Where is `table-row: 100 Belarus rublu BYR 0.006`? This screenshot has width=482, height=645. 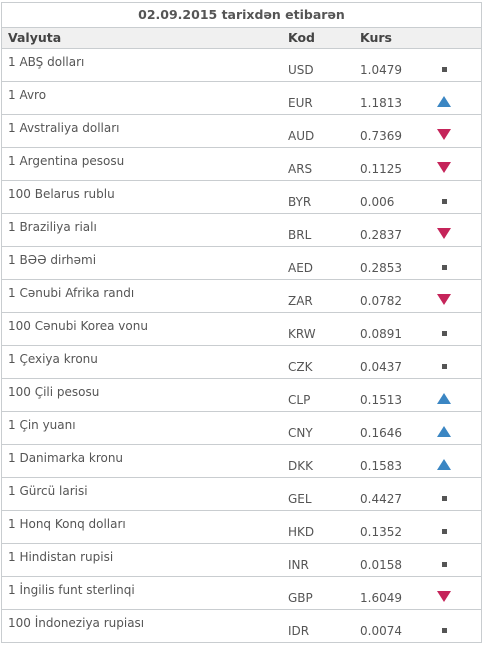 table-row: 100 Belarus rublu BYR 0.006 is located at coordinates (241, 197).